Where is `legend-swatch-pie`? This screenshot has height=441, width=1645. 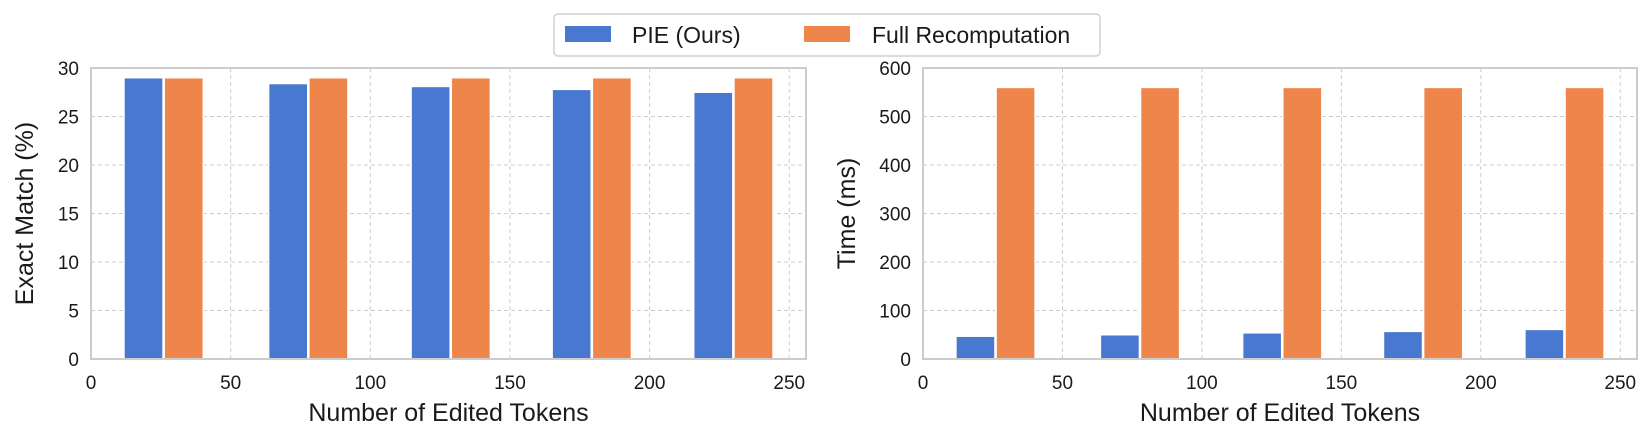
legend-swatch-pie is located at coordinates (588, 34).